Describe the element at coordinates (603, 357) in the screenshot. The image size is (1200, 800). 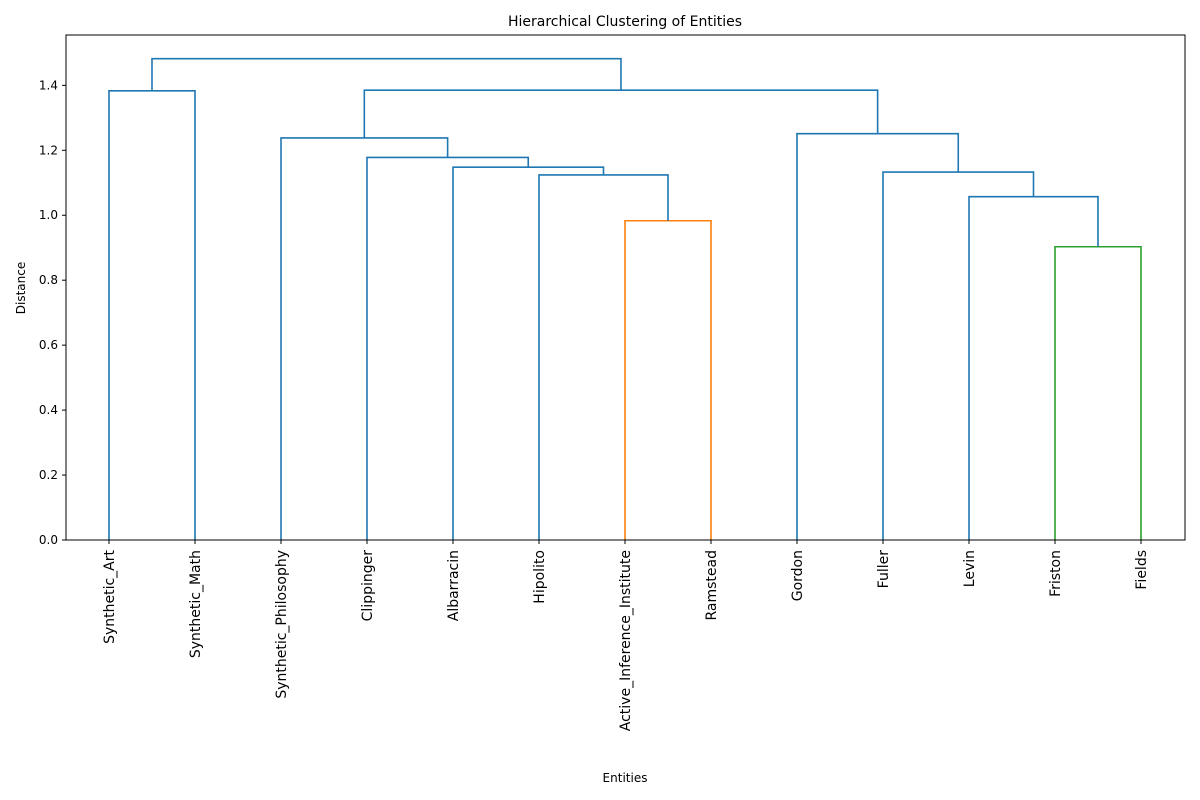
I see `dendrogram-link-m4` at that location.